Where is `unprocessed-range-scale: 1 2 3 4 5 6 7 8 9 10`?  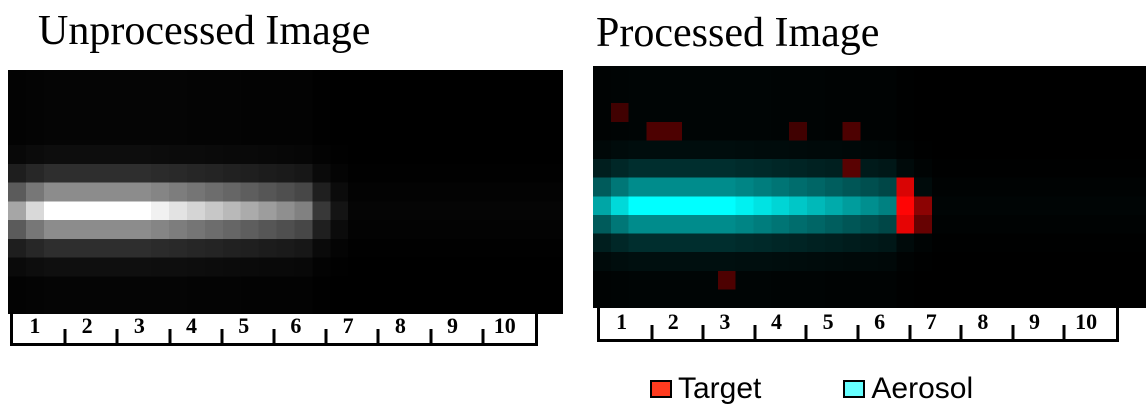 unprocessed-range-scale: 1 2 3 4 5 6 7 8 9 10 is located at coordinates (274, 329).